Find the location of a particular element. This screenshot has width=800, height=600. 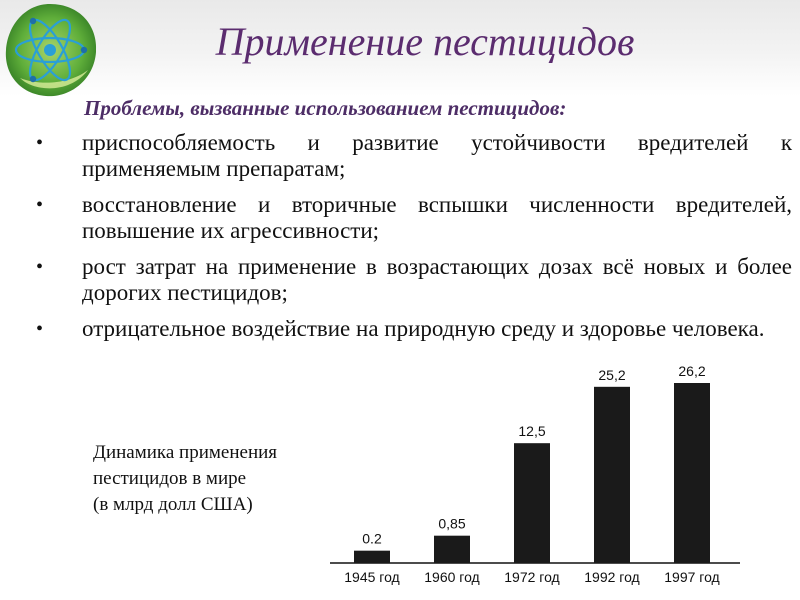

x-tick-label: 1960 год is located at coordinates (451, 577).